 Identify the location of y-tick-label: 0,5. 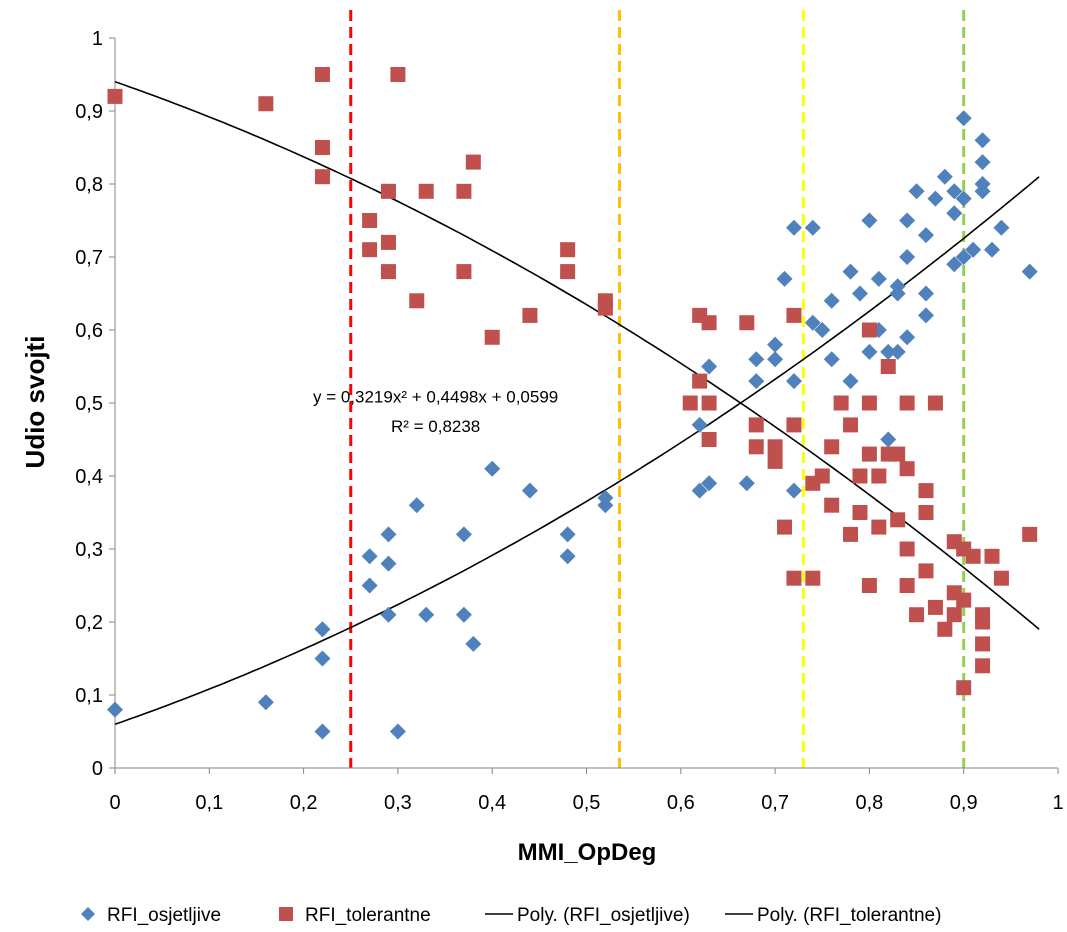
(89, 404).